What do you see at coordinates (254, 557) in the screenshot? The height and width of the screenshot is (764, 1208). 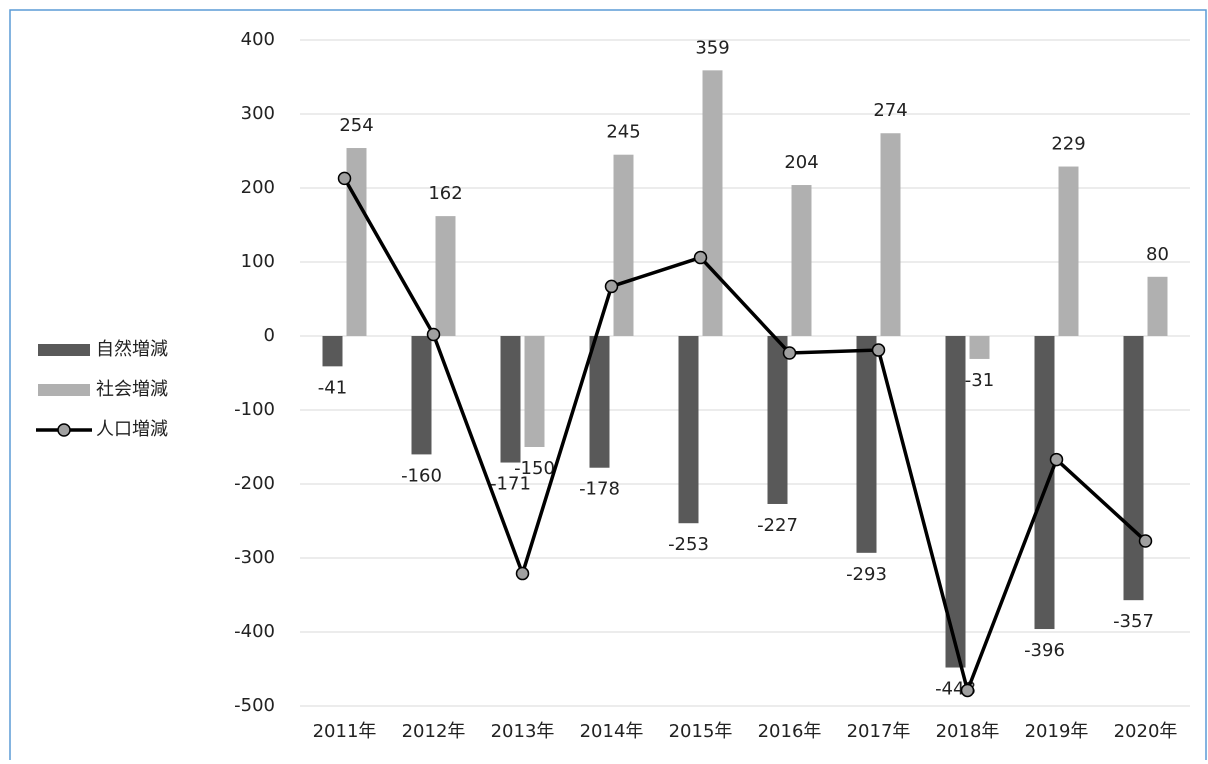 I see `y-tick-label: -300` at bounding box center [254, 557].